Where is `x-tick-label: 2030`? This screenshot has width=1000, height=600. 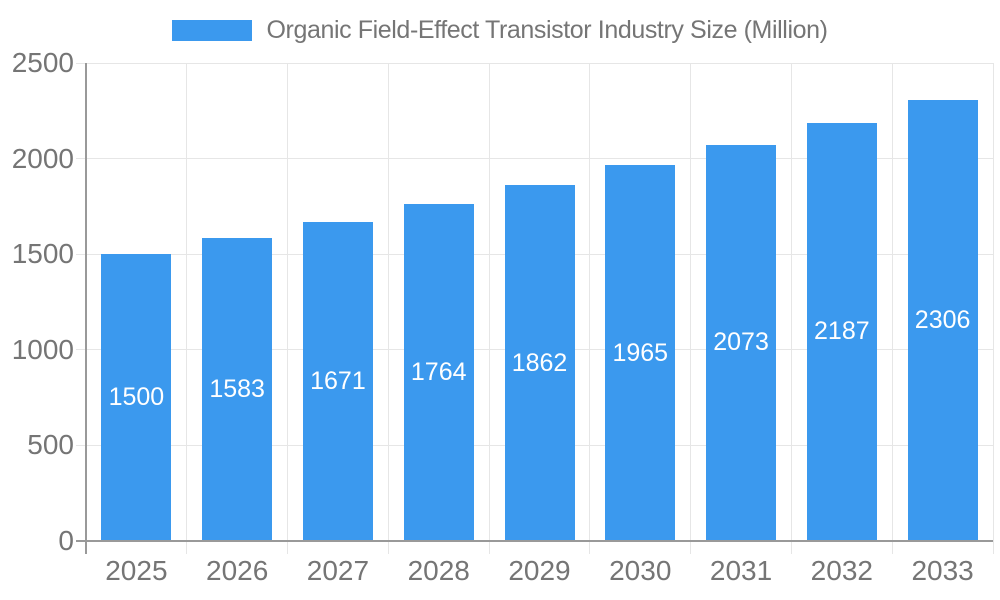 x-tick-label: 2030 is located at coordinates (640, 570).